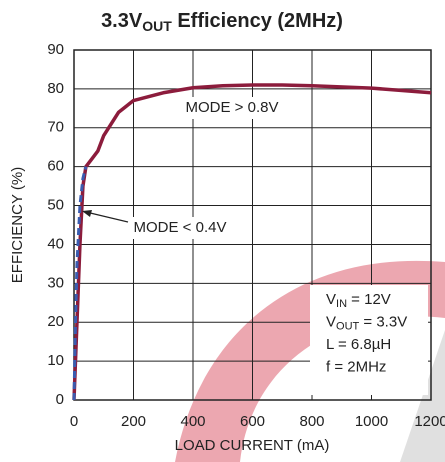 The height and width of the screenshot is (462, 445). Describe the element at coordinates (55, 360) in the screenshot. I see `y-tick-label: 10` at that location.